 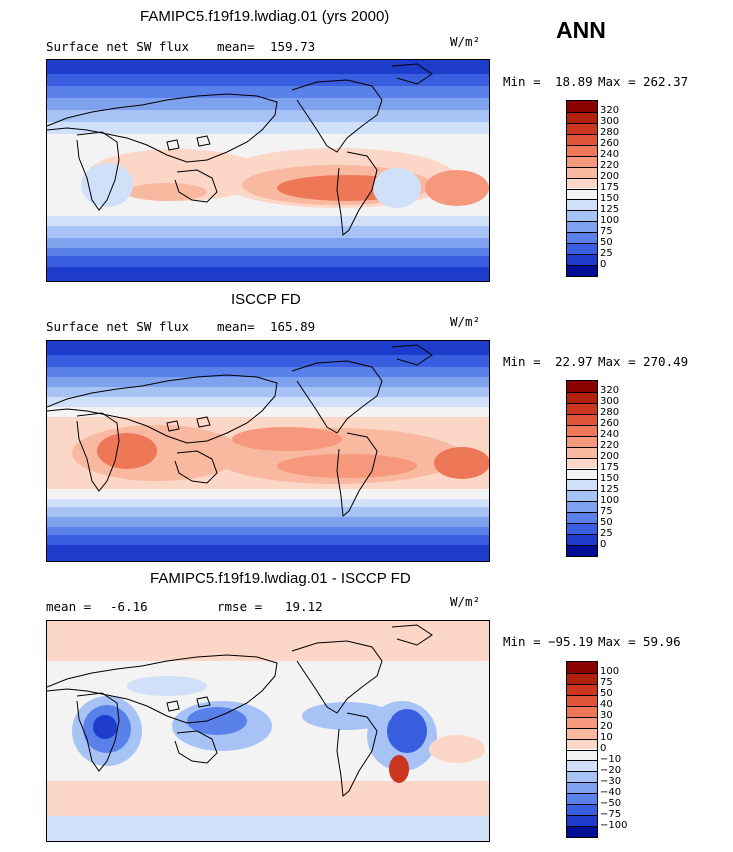 I want to click on panel1-max-label: Max =, so click(x=617, y=81).